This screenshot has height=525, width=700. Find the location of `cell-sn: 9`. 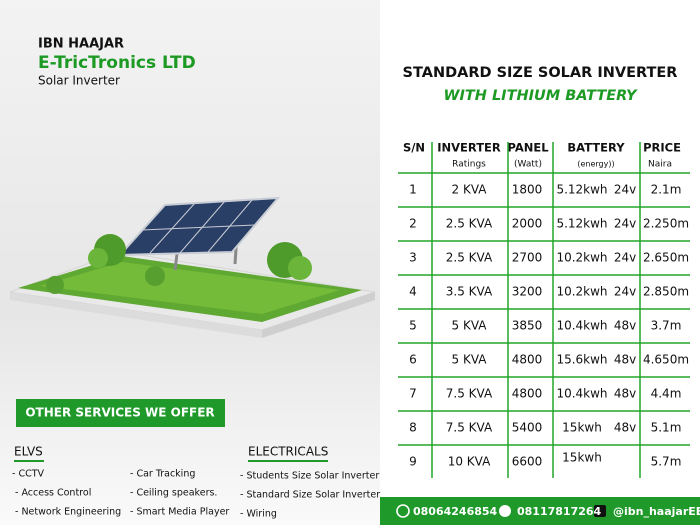

cell-sn: 9 is located at coordinates (413, 462).